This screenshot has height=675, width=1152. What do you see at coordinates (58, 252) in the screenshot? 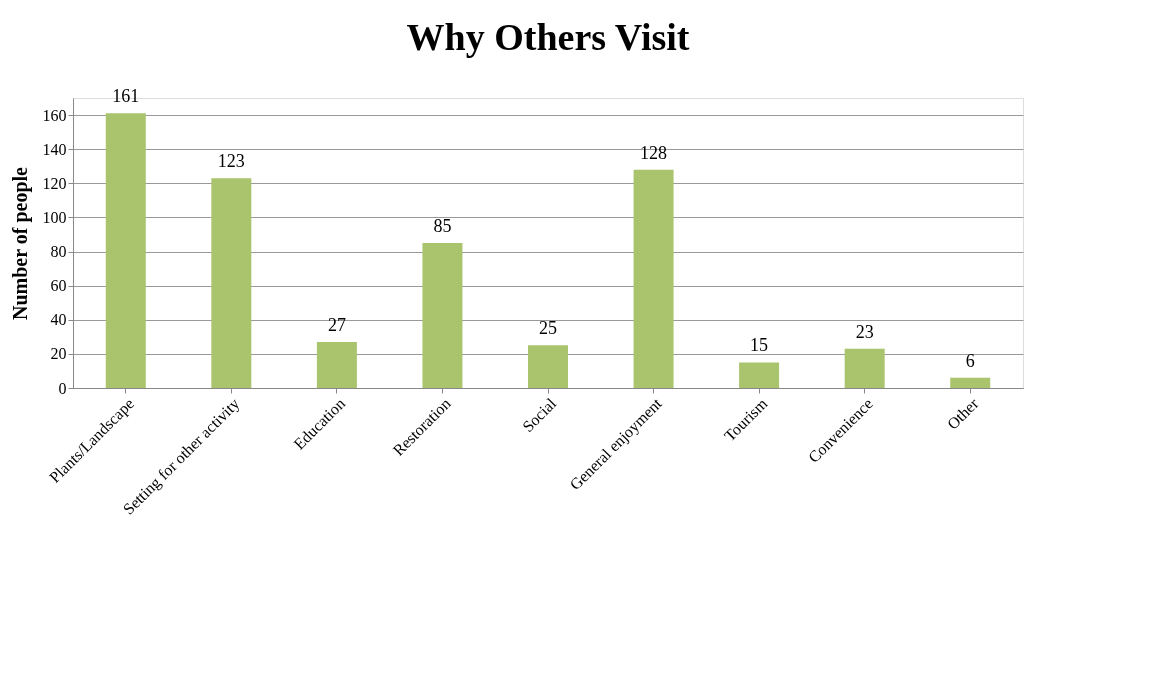
I see `y-tick-label: 80` at bounding box center [58, 252].